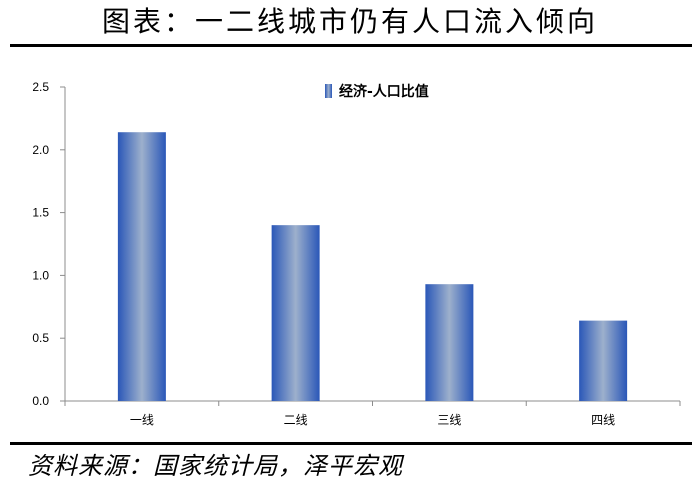  I want to click on legend-swatch, so click(328, 91).